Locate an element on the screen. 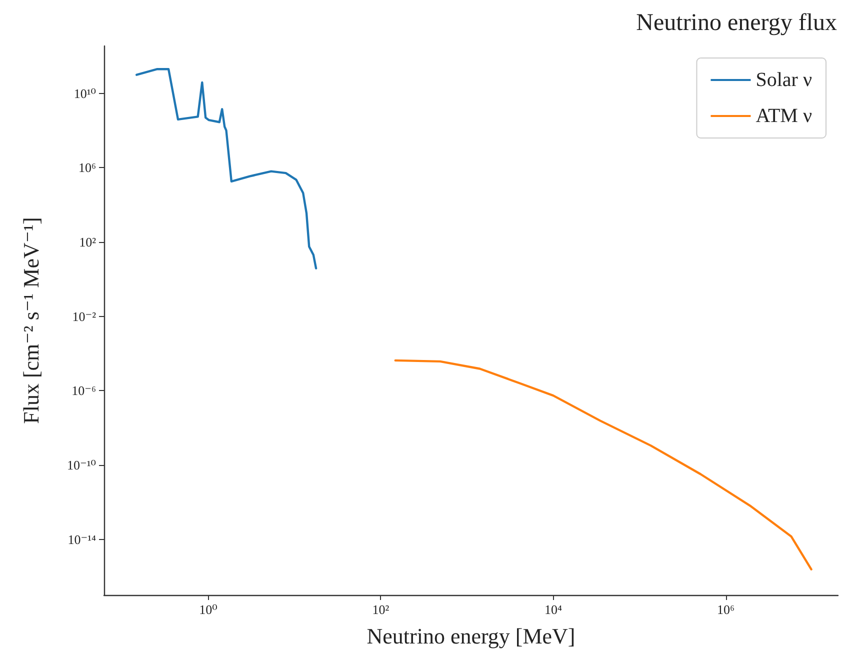  x-tick-label: 10⁴ is located at coordinates (553, 609).